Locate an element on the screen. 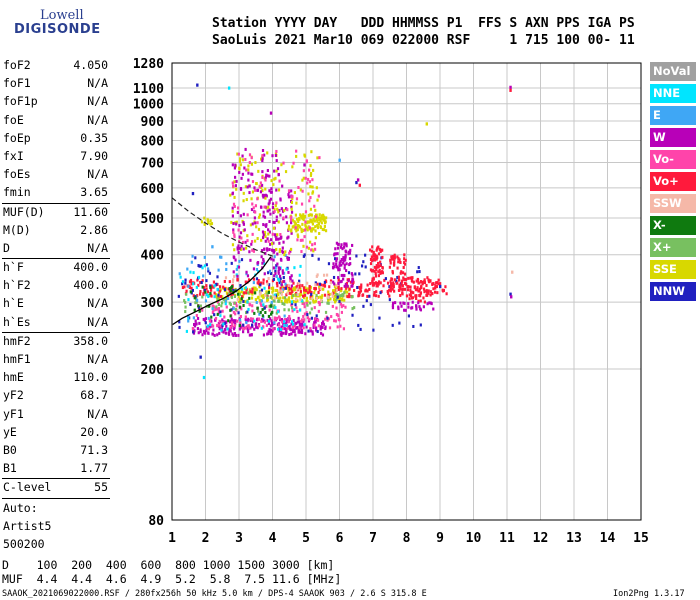 This screenshot has width=700, height=600. profile-curves is located at coordinates (223, 261).